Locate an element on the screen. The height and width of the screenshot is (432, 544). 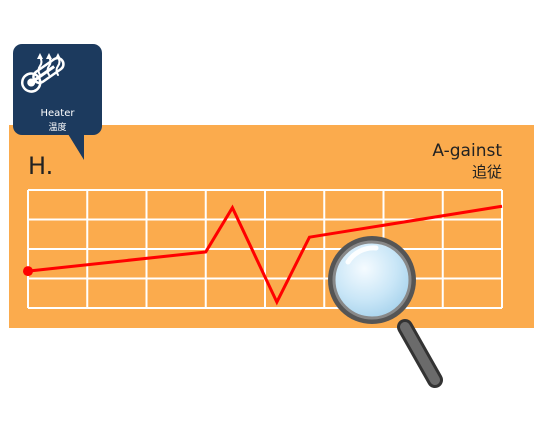
badge-label-ja: 温度 is located at coordinates (57, 128).